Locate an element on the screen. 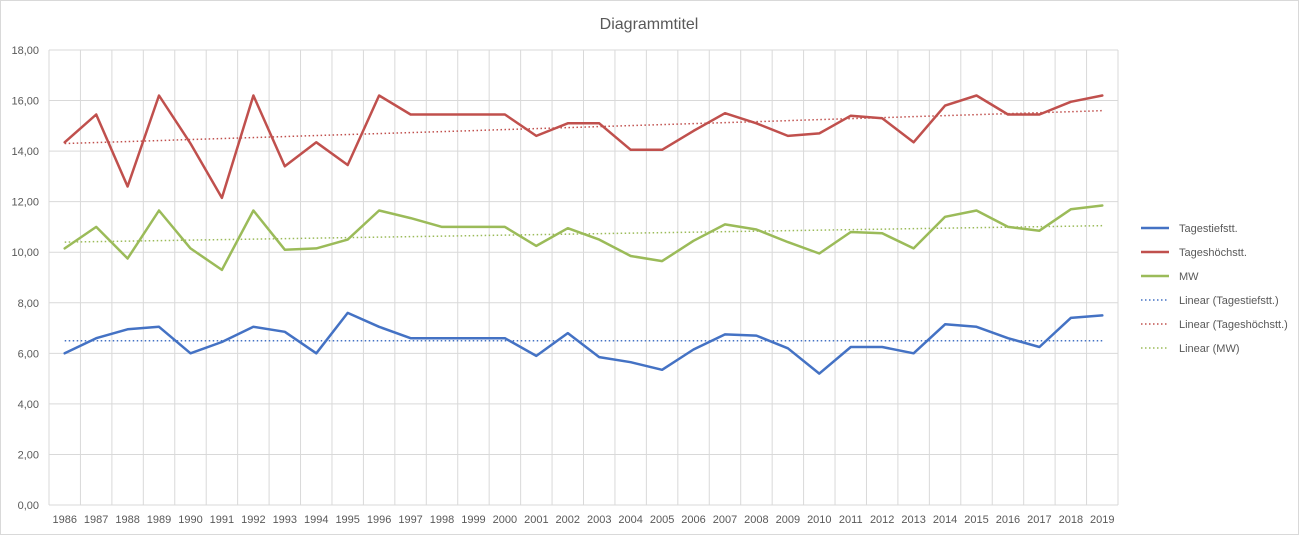 The image size is (1299, 535). x-tick-label-7: 1993 is located at coordinates (285, 520).